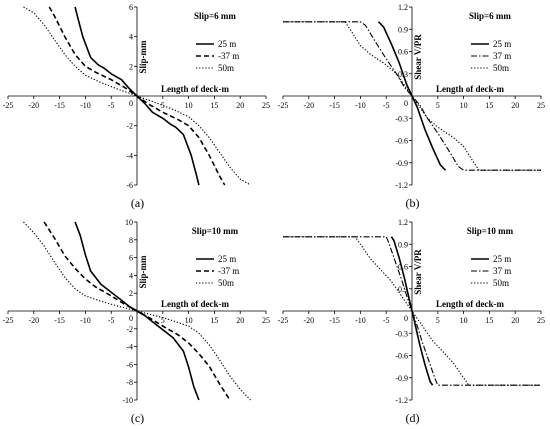  Describe the element at coordinates (137, 203) in the screenshot. I see `caption-a: (a)` at that location.